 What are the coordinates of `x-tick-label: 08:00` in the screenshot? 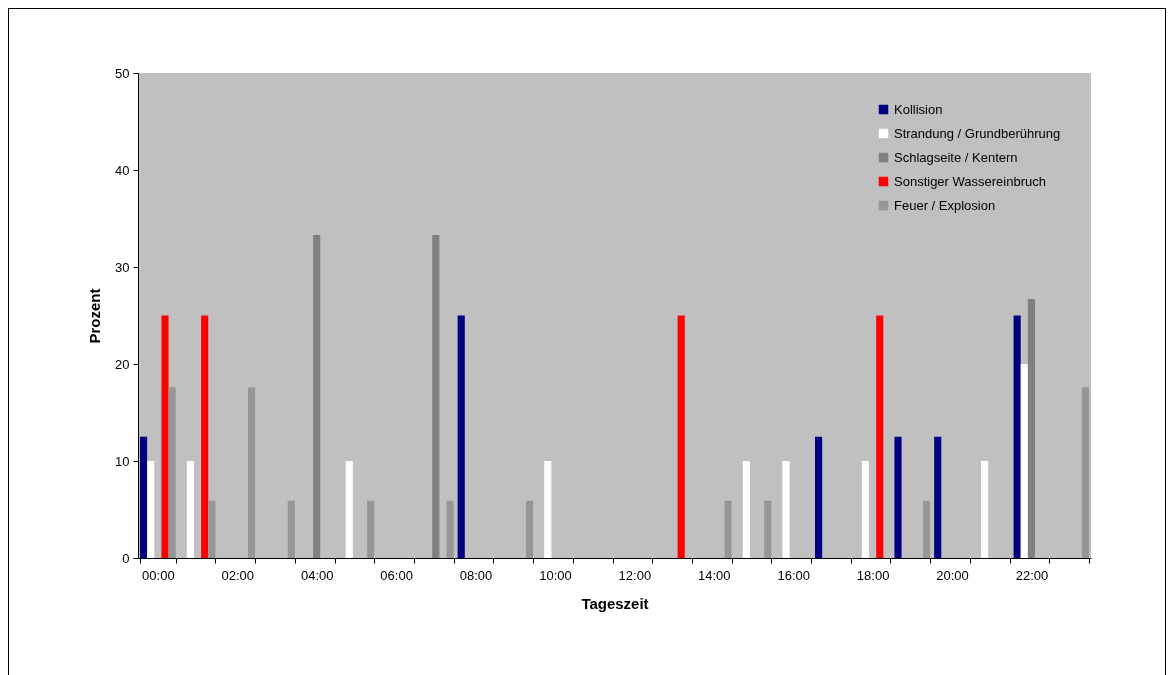 It's located at (476, 575).